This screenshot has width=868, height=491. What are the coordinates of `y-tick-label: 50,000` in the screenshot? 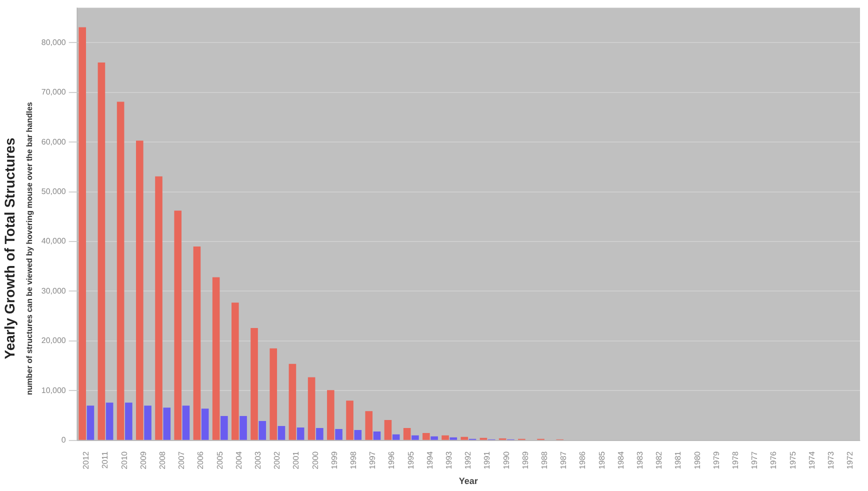 It's located at (53, 191).